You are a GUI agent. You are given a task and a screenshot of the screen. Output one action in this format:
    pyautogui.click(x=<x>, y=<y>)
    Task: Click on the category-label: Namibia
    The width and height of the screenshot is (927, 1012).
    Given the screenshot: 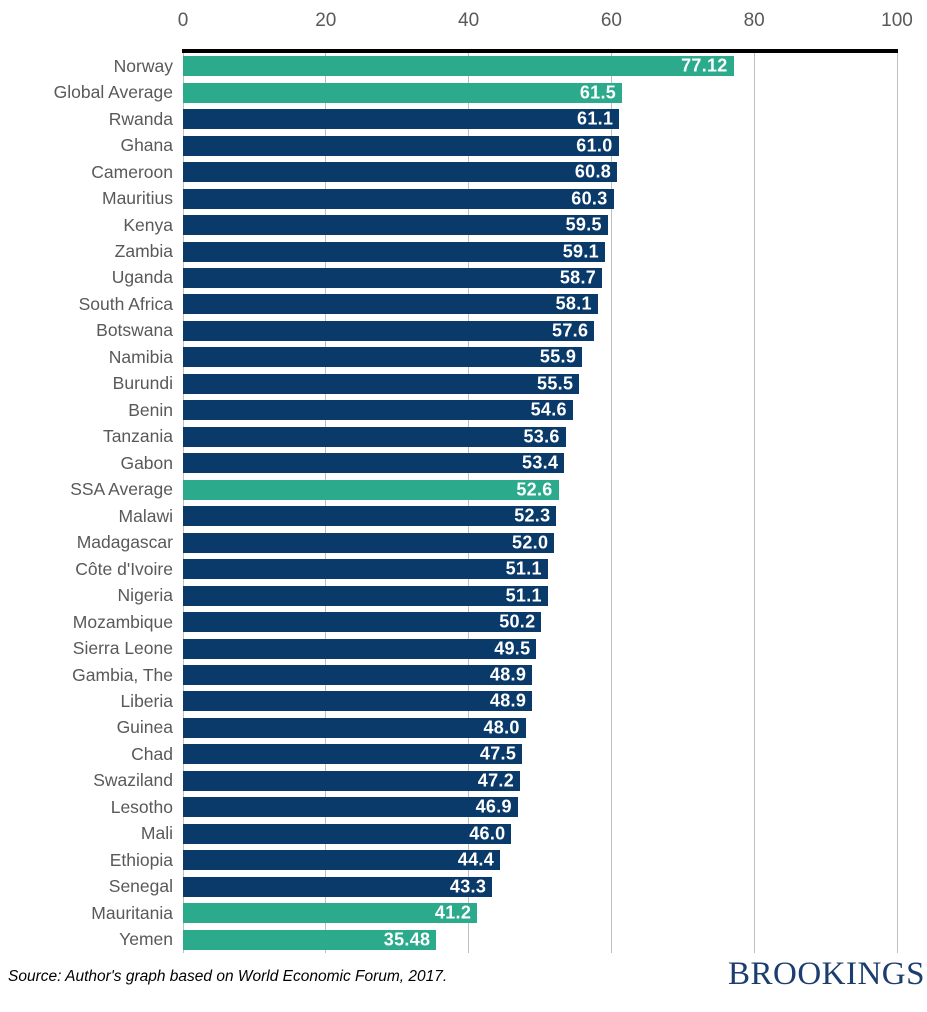 What is the action you would take?
    pyautogui.click(x=140, y=356)
    